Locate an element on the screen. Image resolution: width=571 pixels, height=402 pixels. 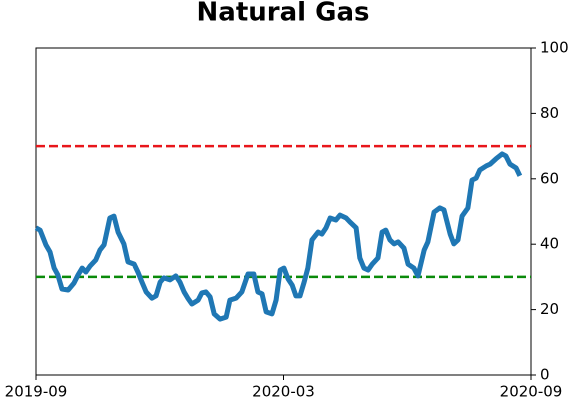
x-tick-label: 2020-09 is located at coordinates (531, 392).